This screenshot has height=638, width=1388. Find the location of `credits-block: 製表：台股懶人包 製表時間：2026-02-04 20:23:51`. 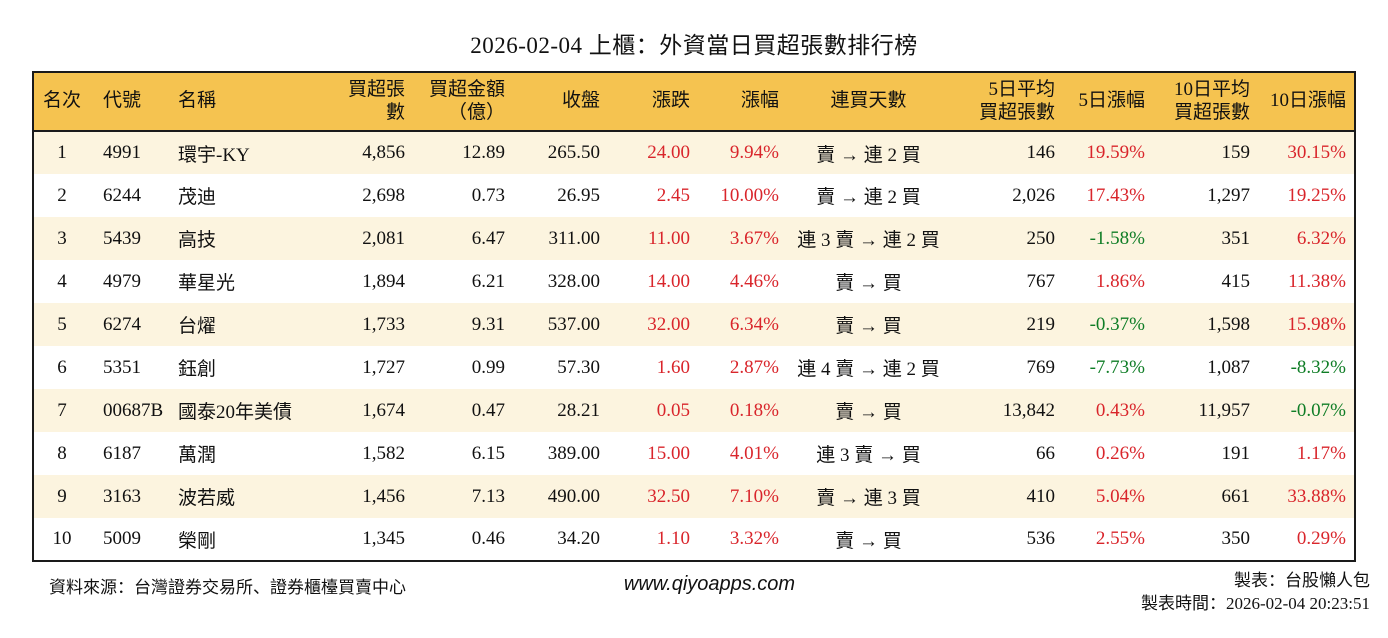

credits-block: 製表：台股懶人包 製表時間：2026-02-04 20:23:51 is located at coordinates (1083, 593).